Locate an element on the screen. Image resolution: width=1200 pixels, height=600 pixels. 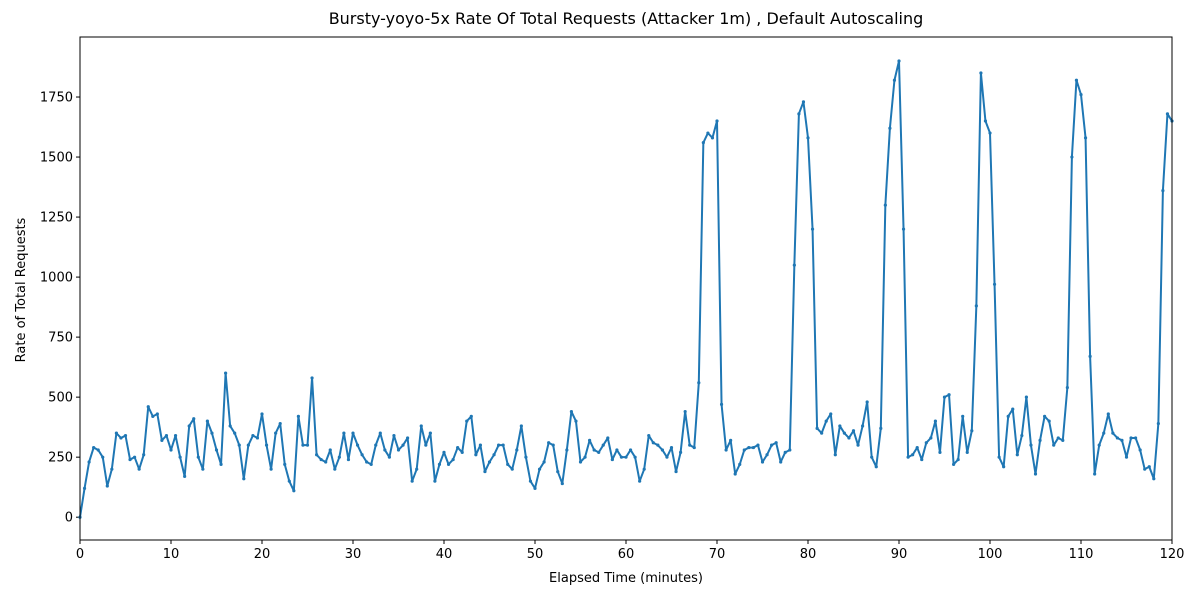
x-tick-label: 100 is located at coordinates (990, 554).